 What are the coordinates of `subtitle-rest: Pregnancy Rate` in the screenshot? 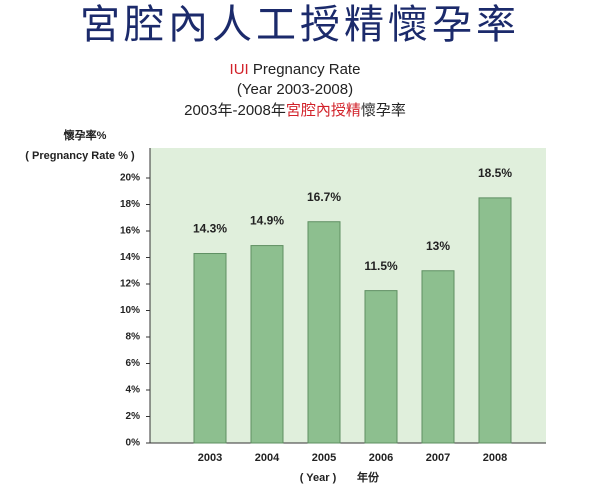 It's located at (307, 69).